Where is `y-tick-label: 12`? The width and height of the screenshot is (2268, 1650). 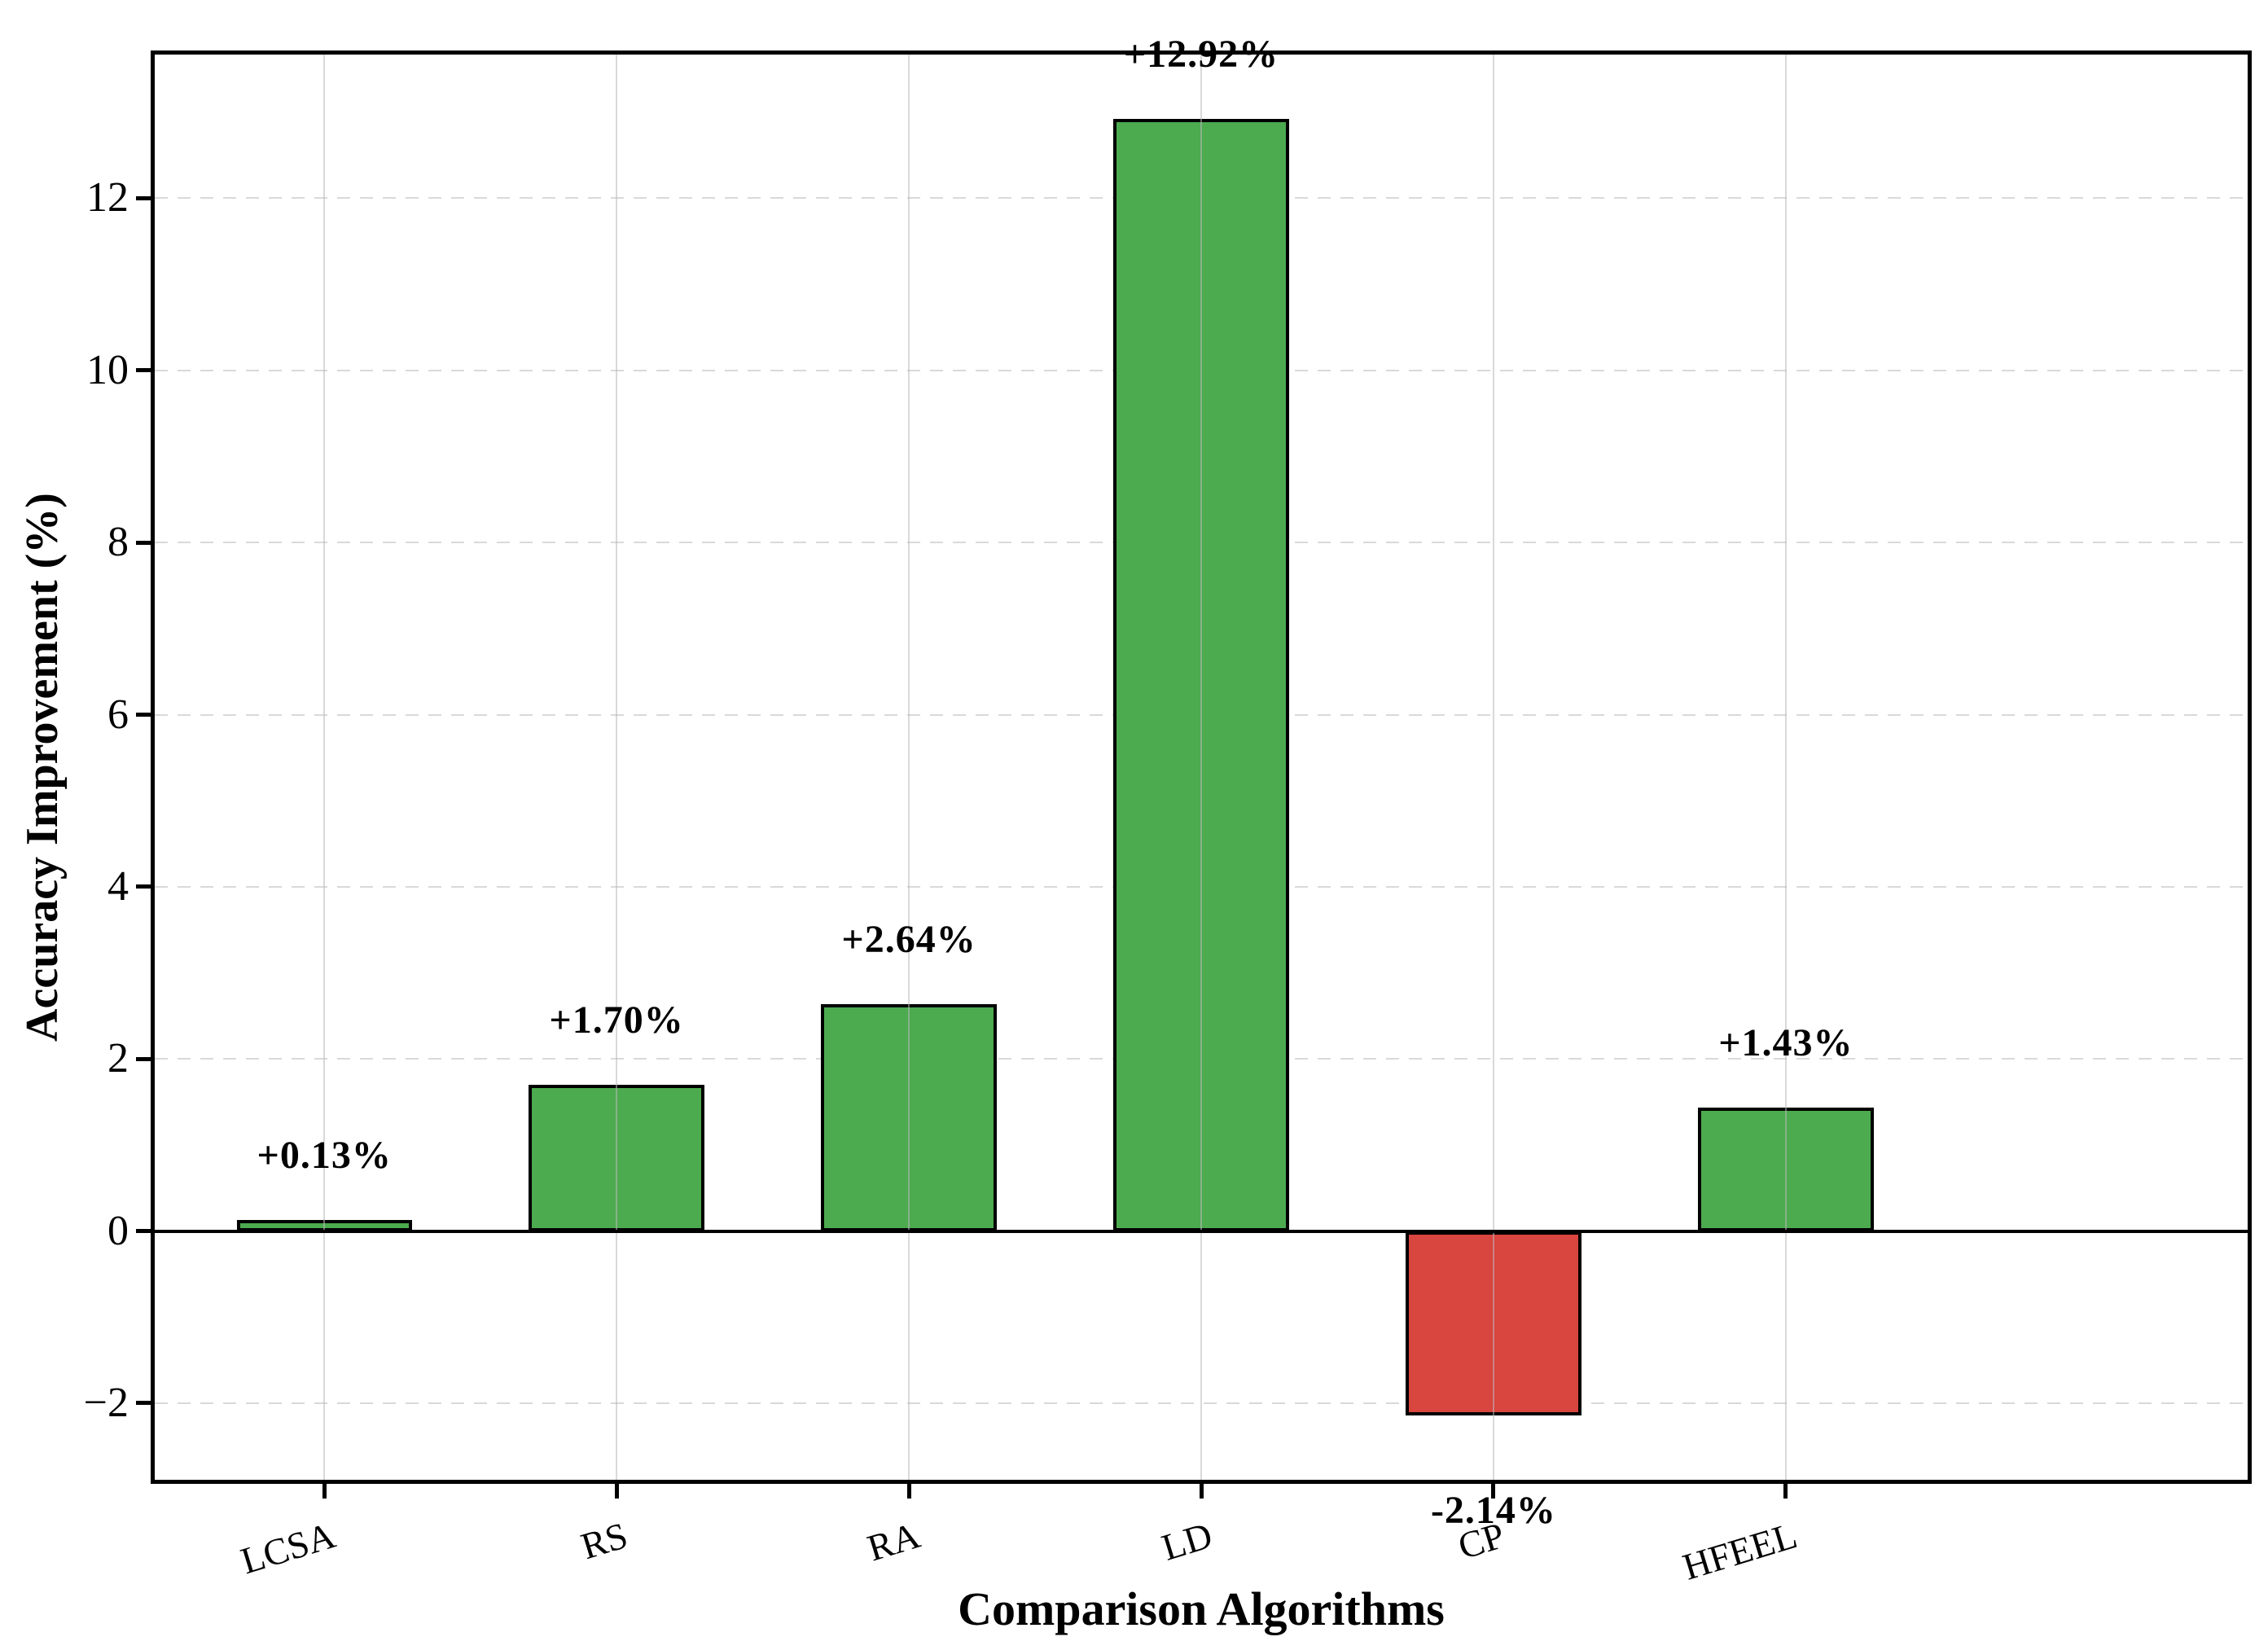 y-tick-label: 12 is located at coordinates (107, 198).